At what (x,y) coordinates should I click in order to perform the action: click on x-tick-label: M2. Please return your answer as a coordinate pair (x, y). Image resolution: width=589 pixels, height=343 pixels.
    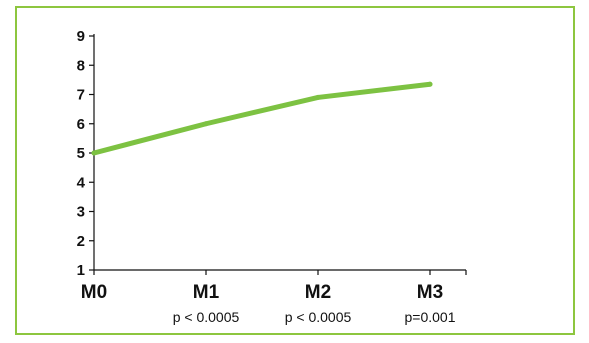
    Looking at the image, I should click on (318, 292).